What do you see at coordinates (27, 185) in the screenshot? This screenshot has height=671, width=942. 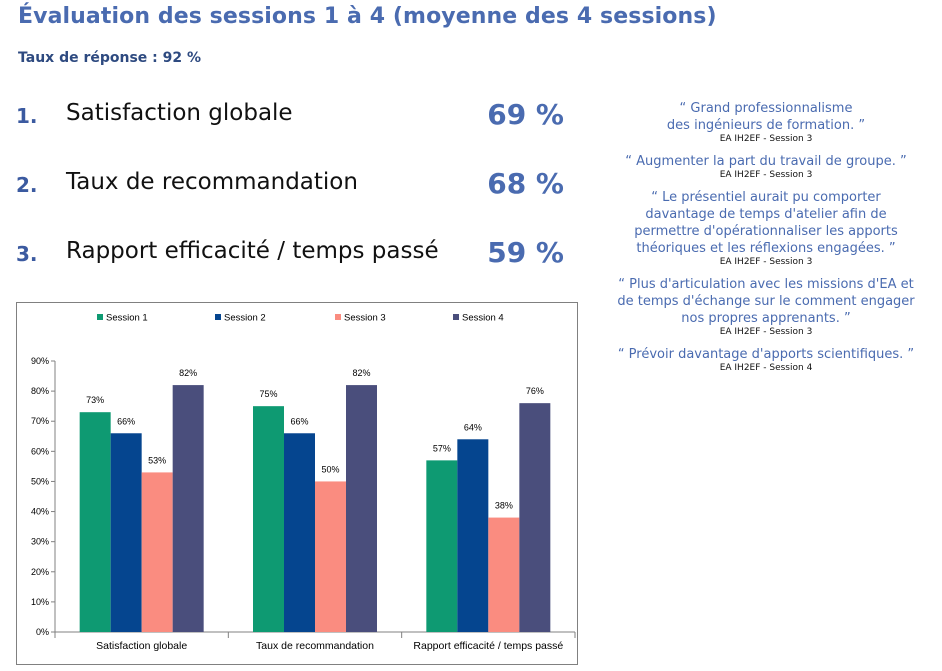 I see `metric-number: 2.` at bounding box center [27, 185].